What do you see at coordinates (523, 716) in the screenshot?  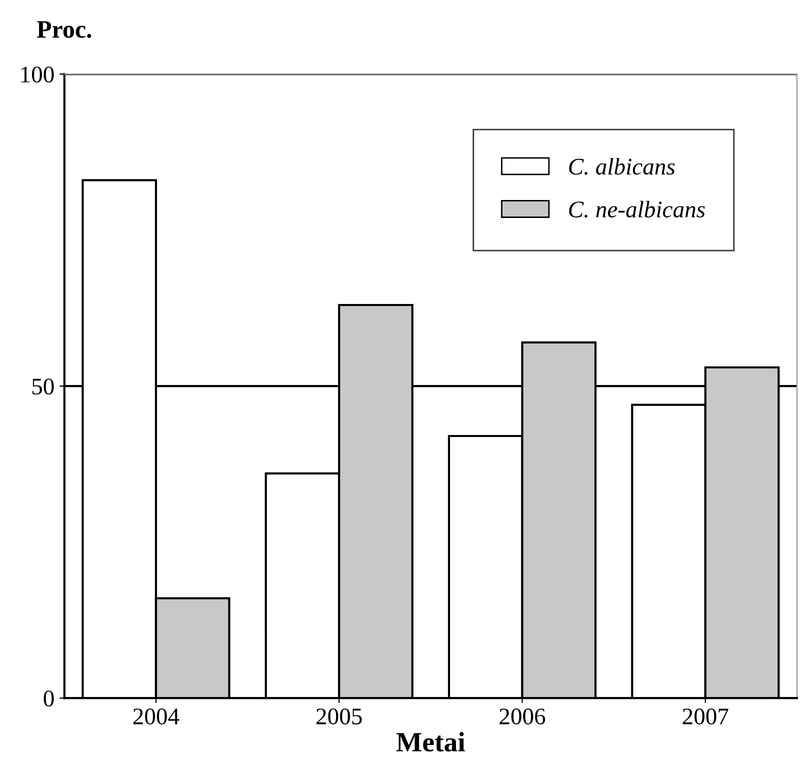 I see `x-tick-label: 2006` at bounding box center [523, 716].